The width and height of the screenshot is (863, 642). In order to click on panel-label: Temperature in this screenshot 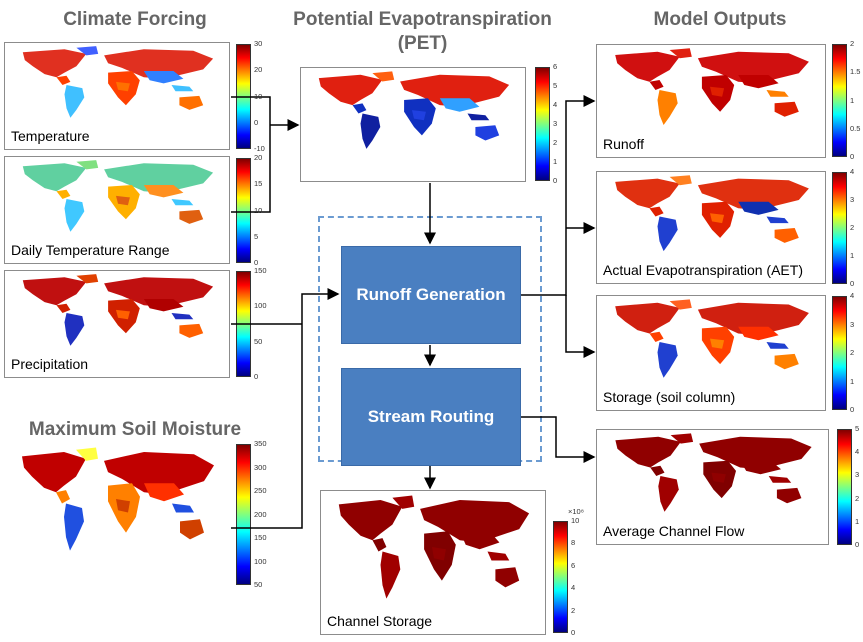, I will do `click(50, 136)`.